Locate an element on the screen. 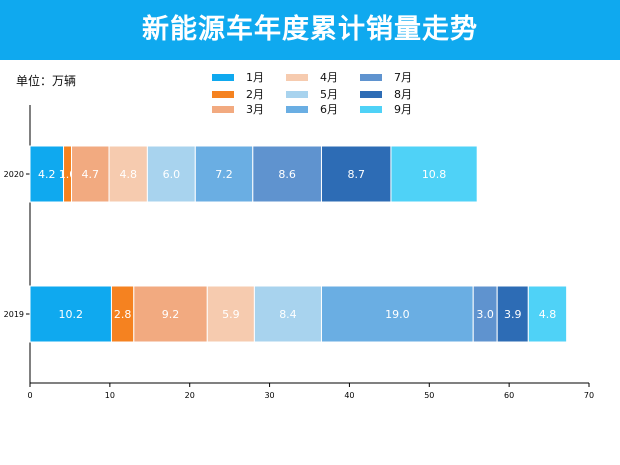  legend-label: 4月 is located at coordinates (329, 77).